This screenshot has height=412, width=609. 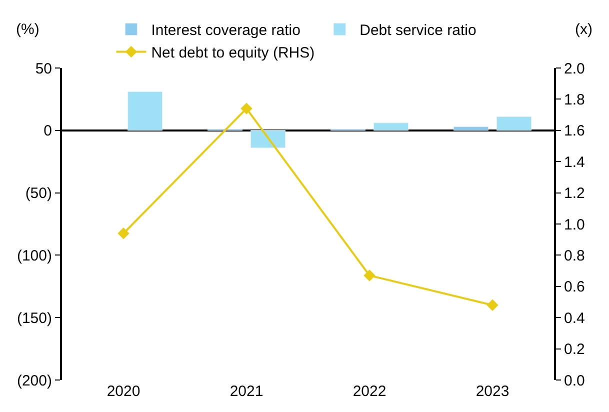 What do you see at coordinates (123, 391) in the screenshot?
I see `x-tick-label: 2020` at bounding box center [123, 391].